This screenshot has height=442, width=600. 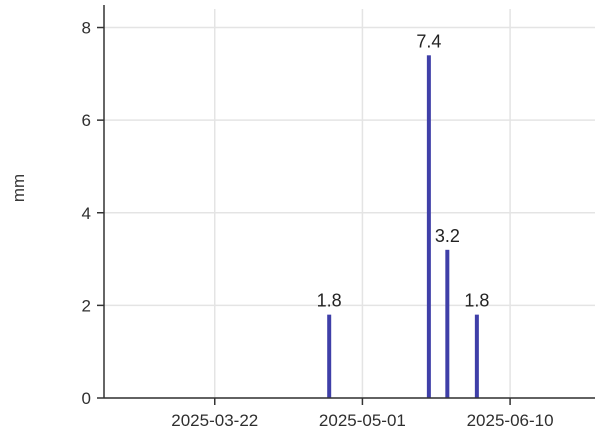 I want to click on x-tick-label: 2025-03-22, so click(x=214, y=420).